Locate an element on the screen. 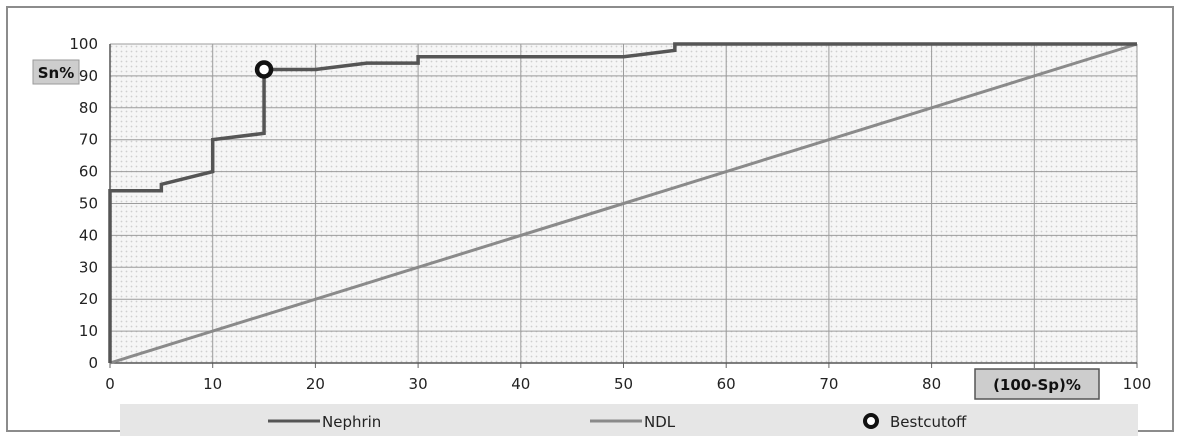 The image size is (1185, 438). legend-nephrin-label: Nephrin is located at coordinates (351, 422).